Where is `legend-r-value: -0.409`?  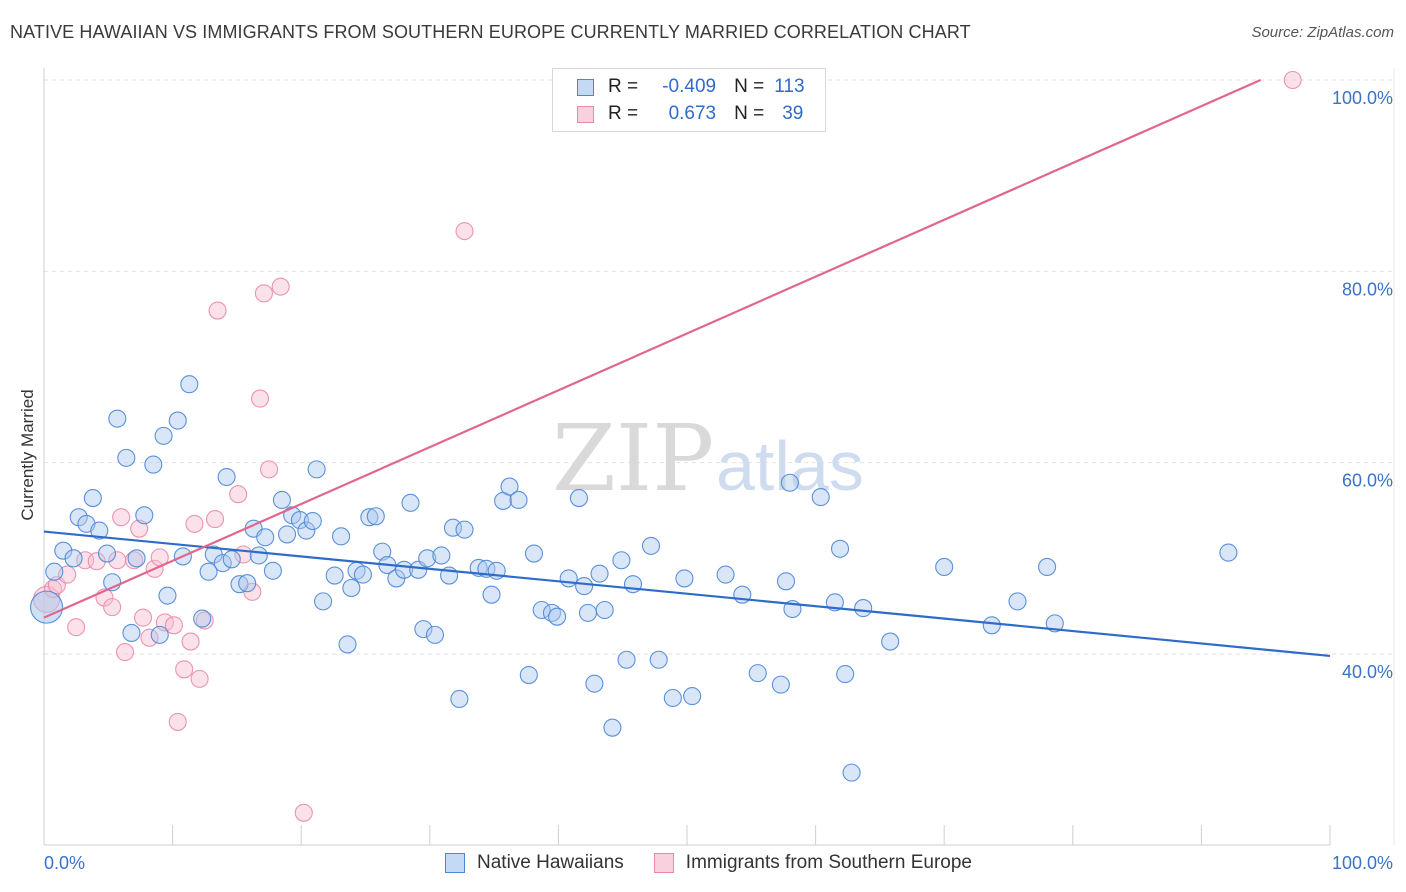 legend-r-value: -0.409 is located at coordinates (689, 86).